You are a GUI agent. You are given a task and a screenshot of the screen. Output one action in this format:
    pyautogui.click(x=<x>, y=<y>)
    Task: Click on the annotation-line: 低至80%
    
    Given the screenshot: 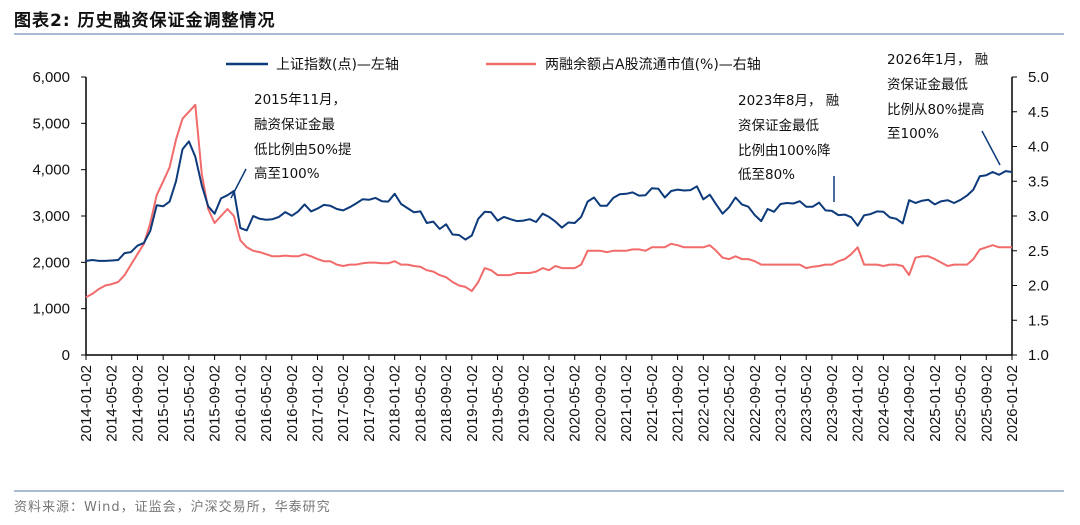 What is the action you would take?
    pyautogui.click(x=766, y=175)
    